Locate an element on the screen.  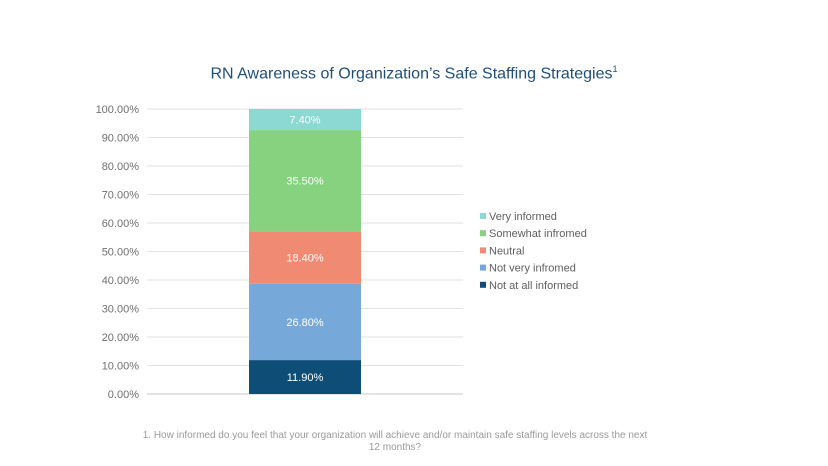
y-tick-label: 20.00% is located at coordinates (121, 338).